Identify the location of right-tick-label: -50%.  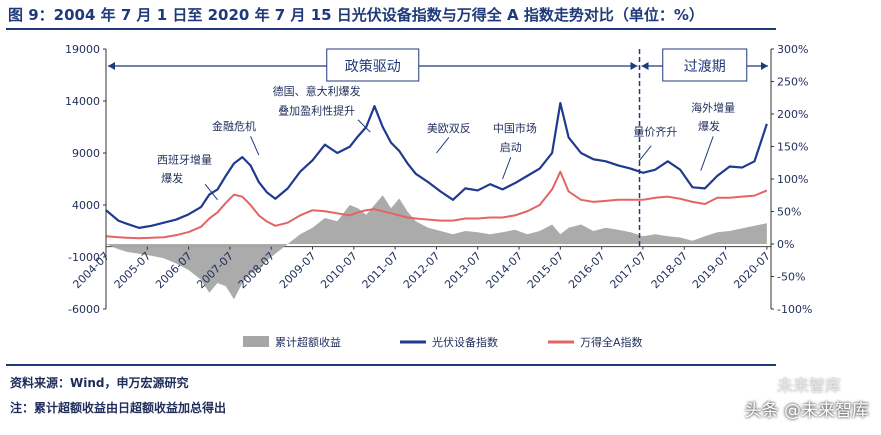
(791, 277).